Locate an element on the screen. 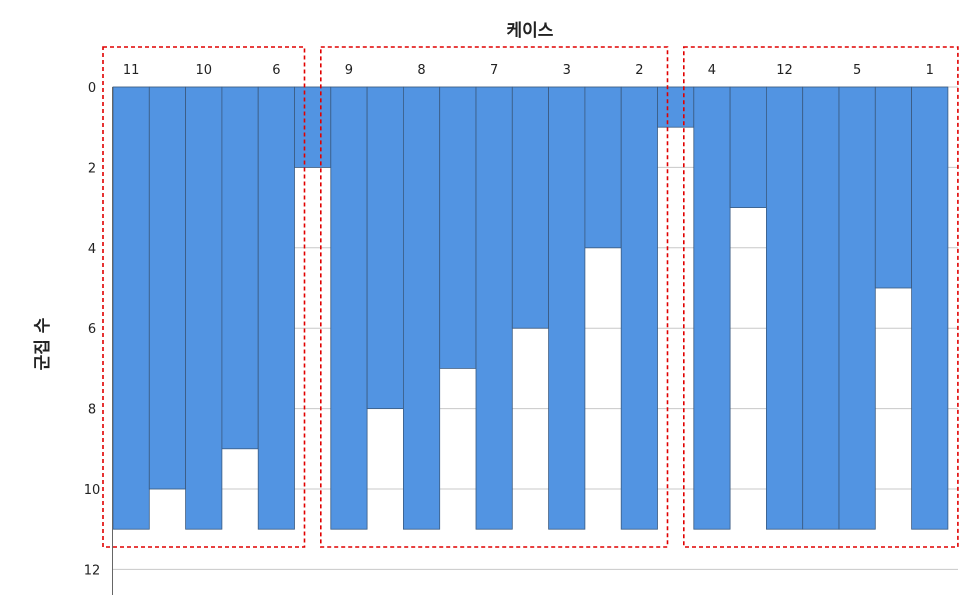 This screenshot has height=603, width=972. case-label: 2 is located at coordinates (639, 70).